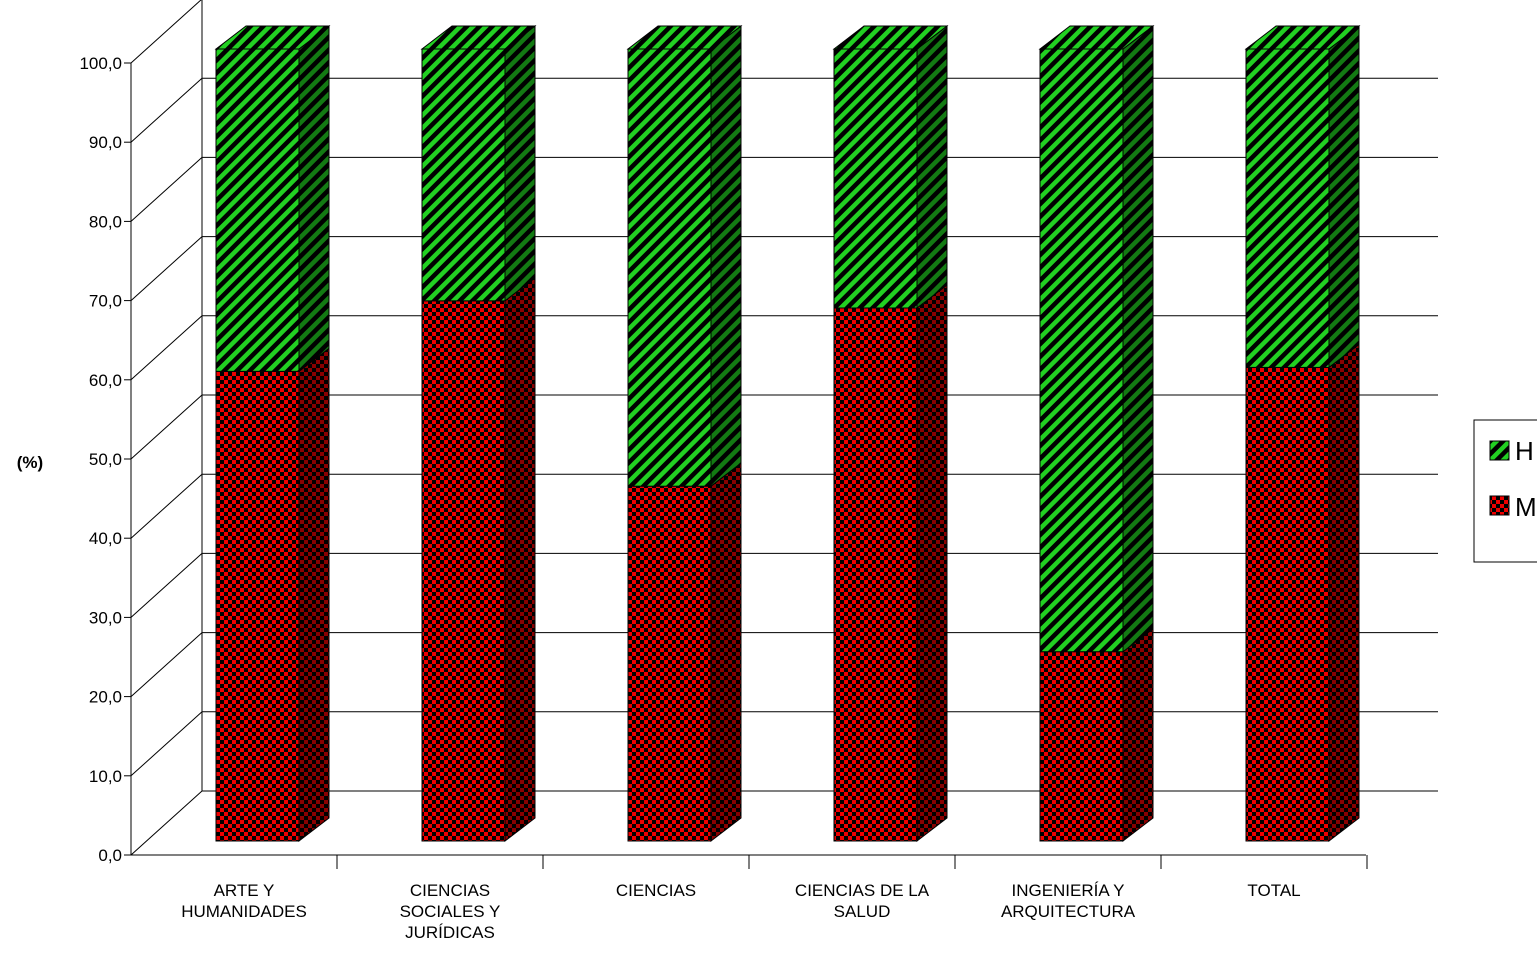  I want to click on y-tick-label: 0,0, so click(110, 855).